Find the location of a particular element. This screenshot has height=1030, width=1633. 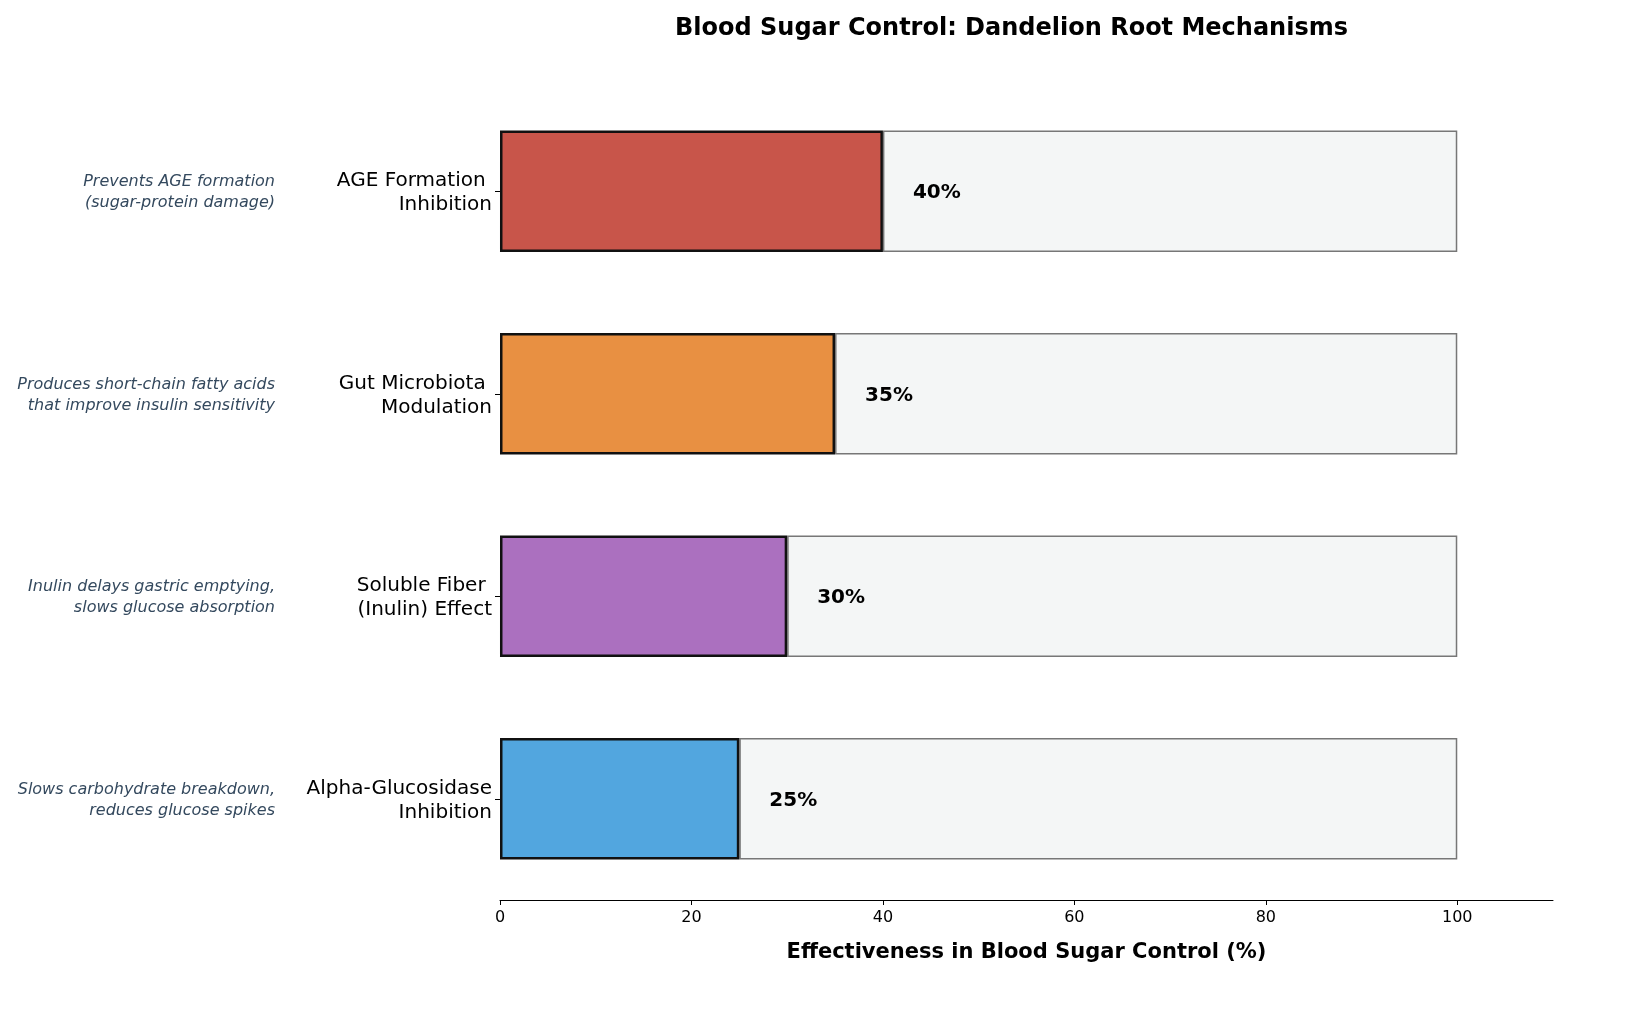

chart-title: Blood Sugar Control: Dandelion Root Mechanisms is located at coordinates (1011, 27).